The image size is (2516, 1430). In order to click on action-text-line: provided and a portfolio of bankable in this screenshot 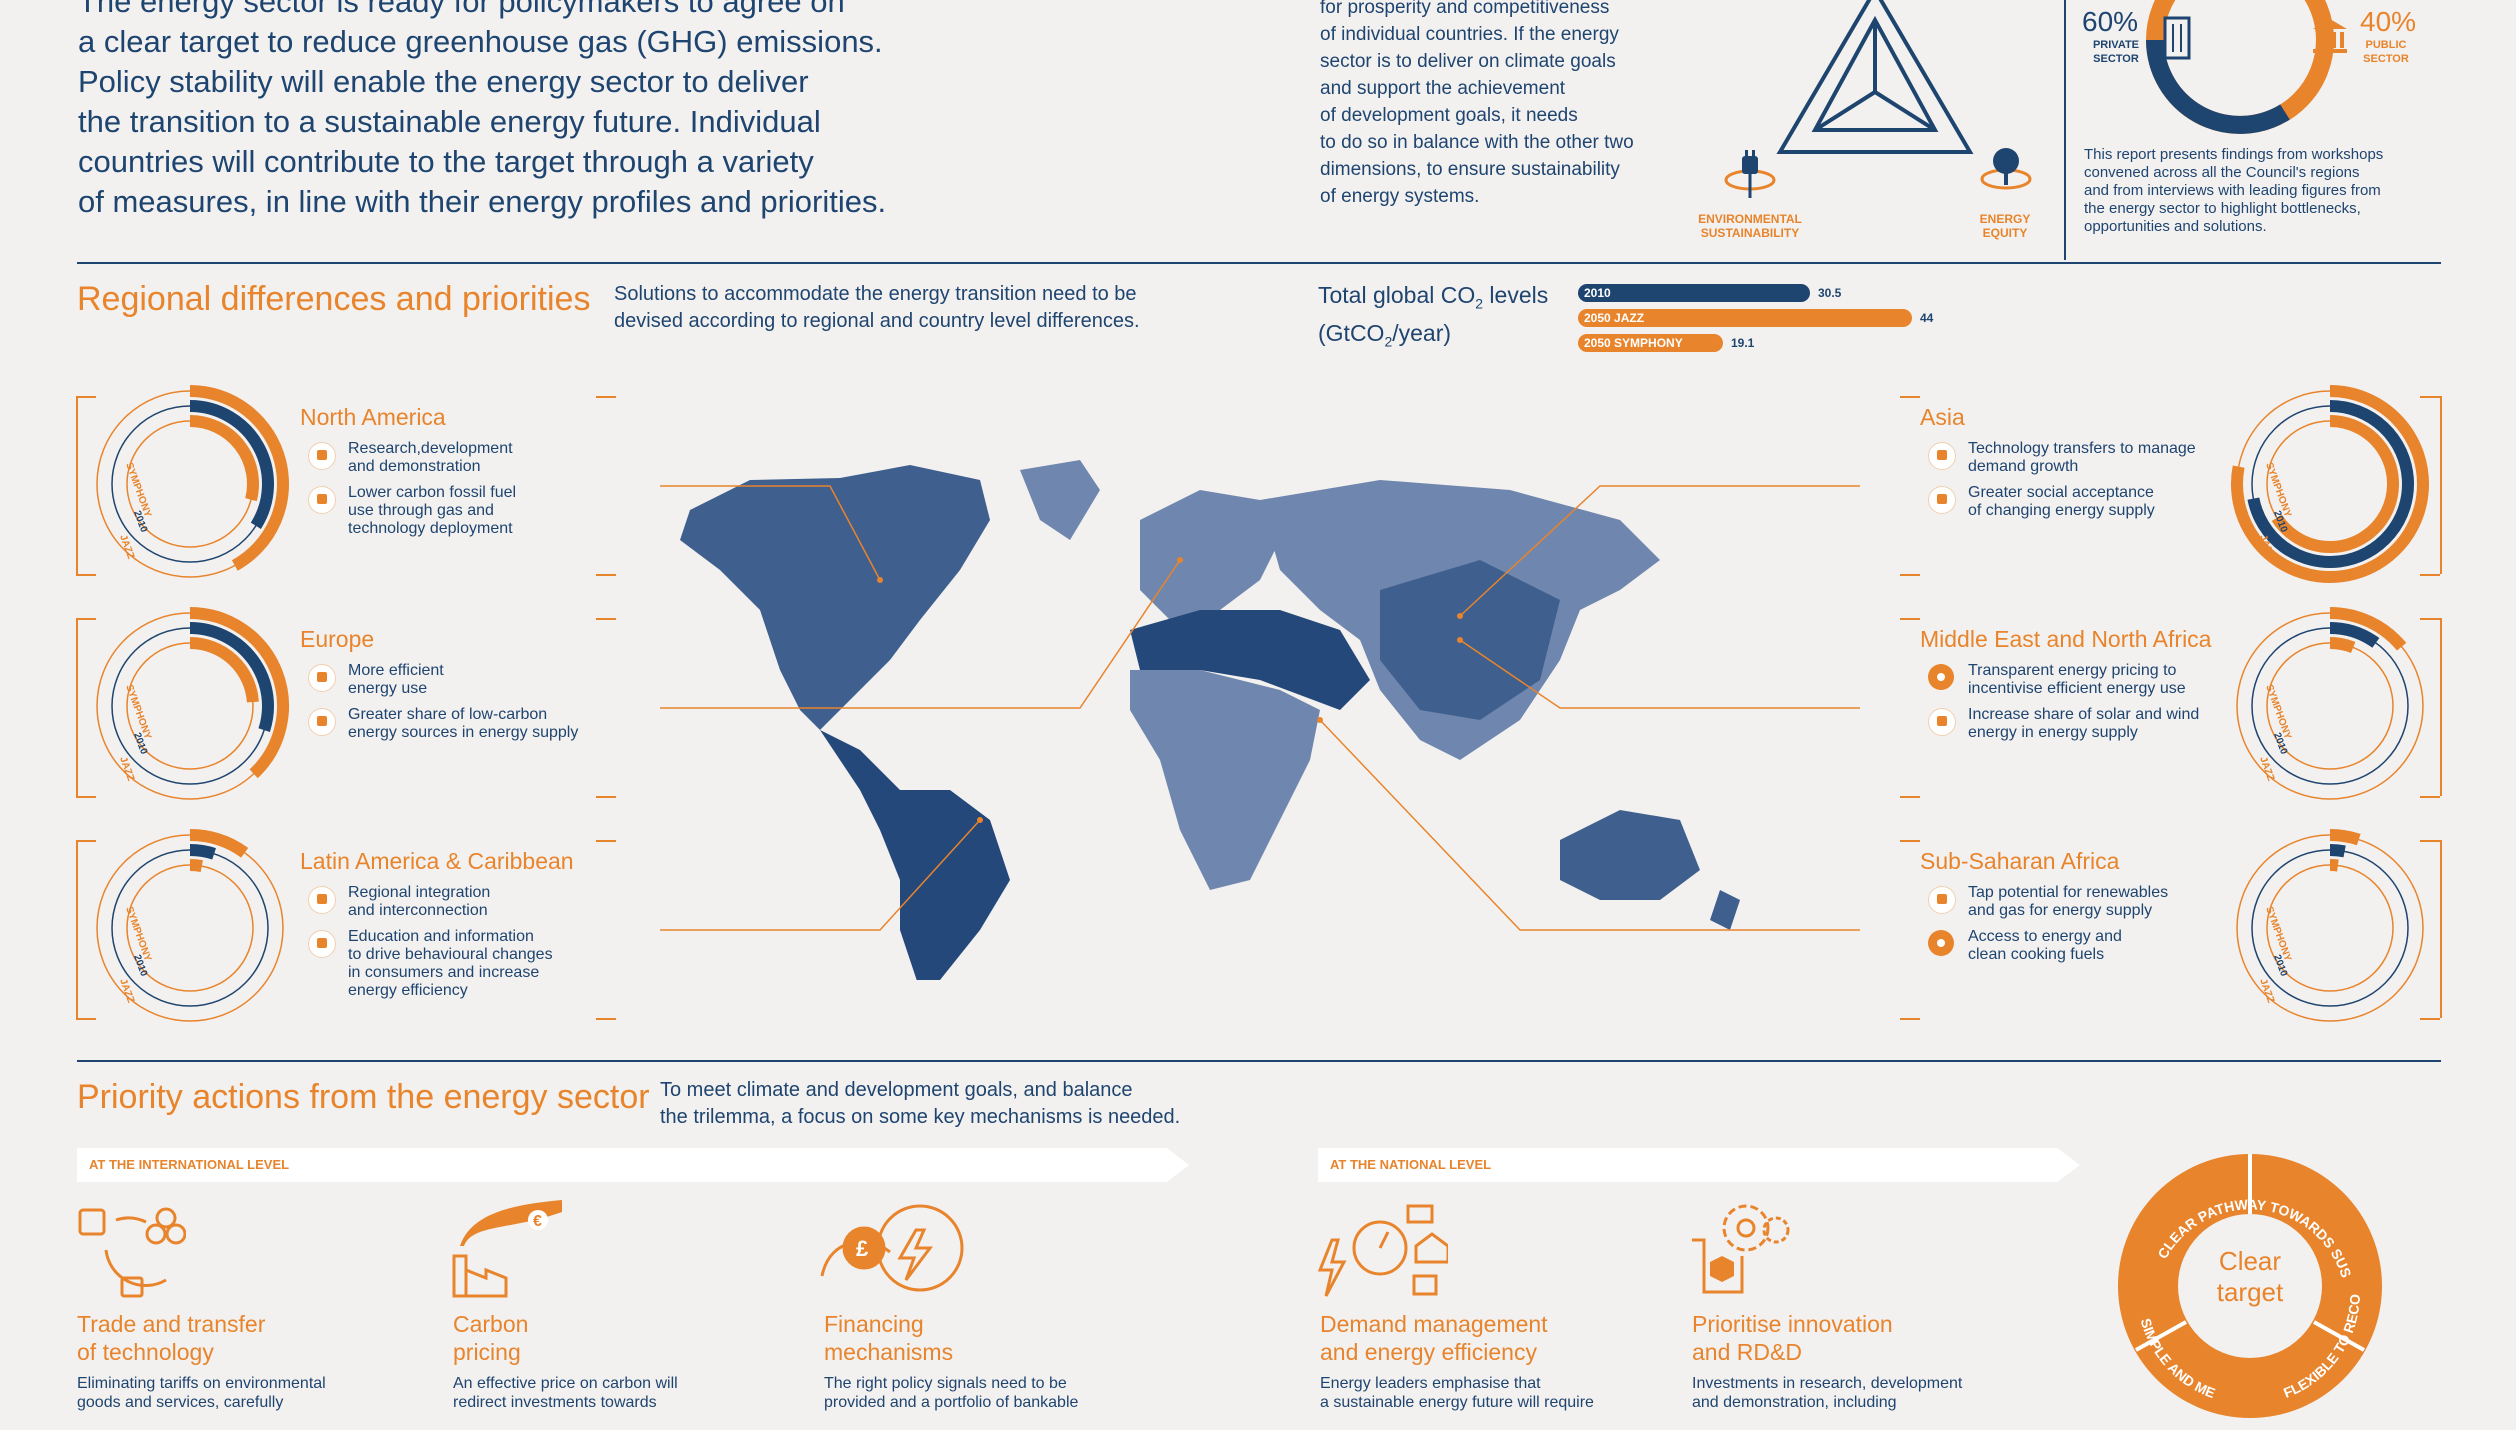, I will do `click(951, 1402)`.